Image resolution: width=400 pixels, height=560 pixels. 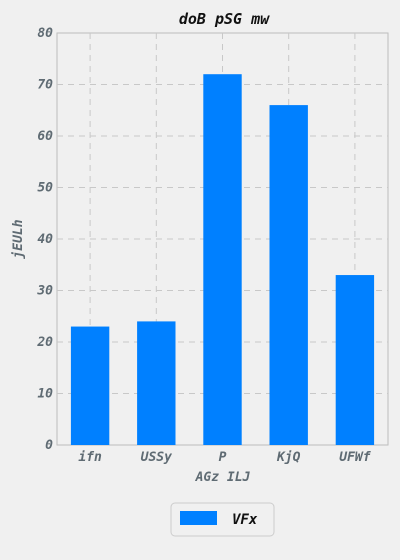 What do you see at coordinates (90, 457) in the screenshot?
I see `x-tick-label: ifn` at bounding box center [90, 457].